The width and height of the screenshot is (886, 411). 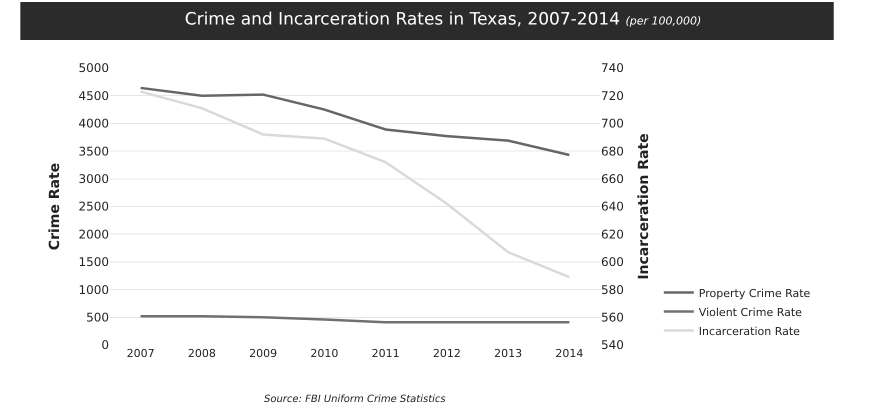 What do you see at coordinates (569, 353) in the screenshot?
I see `x-tick-label: 2014` at bounding box center [569, 353].